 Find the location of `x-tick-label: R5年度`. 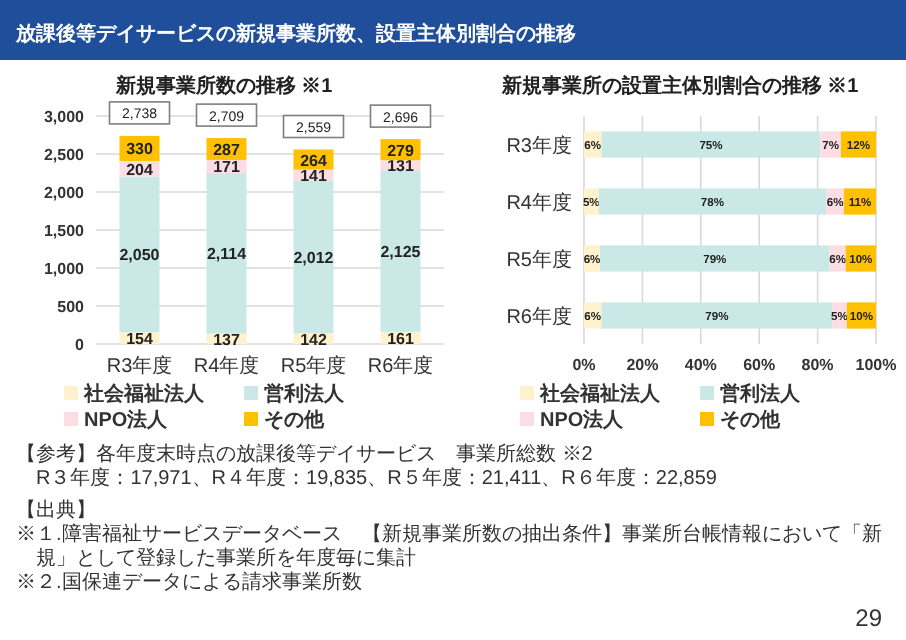

x-tick-label: R5年度 is located at coordinates (313, 366).